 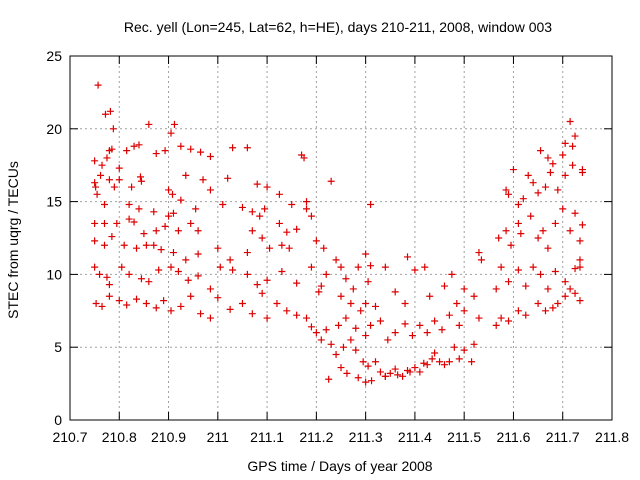 What do you see at coordinates (218, 437) in the screenshot?
I see `x-tick-label: 211` at bounding box center [218, 437].